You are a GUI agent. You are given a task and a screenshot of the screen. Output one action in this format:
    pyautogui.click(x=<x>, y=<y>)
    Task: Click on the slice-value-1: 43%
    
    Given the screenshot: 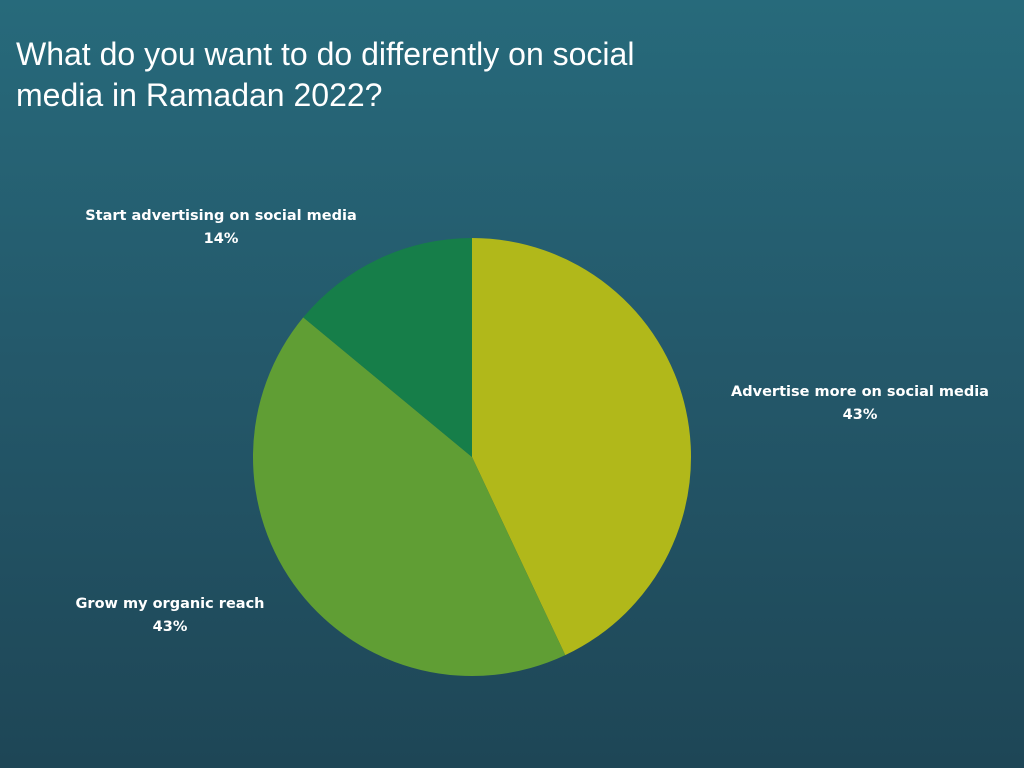 What is the action you would take?
    pyautogui.click(x=860, y=415)
    